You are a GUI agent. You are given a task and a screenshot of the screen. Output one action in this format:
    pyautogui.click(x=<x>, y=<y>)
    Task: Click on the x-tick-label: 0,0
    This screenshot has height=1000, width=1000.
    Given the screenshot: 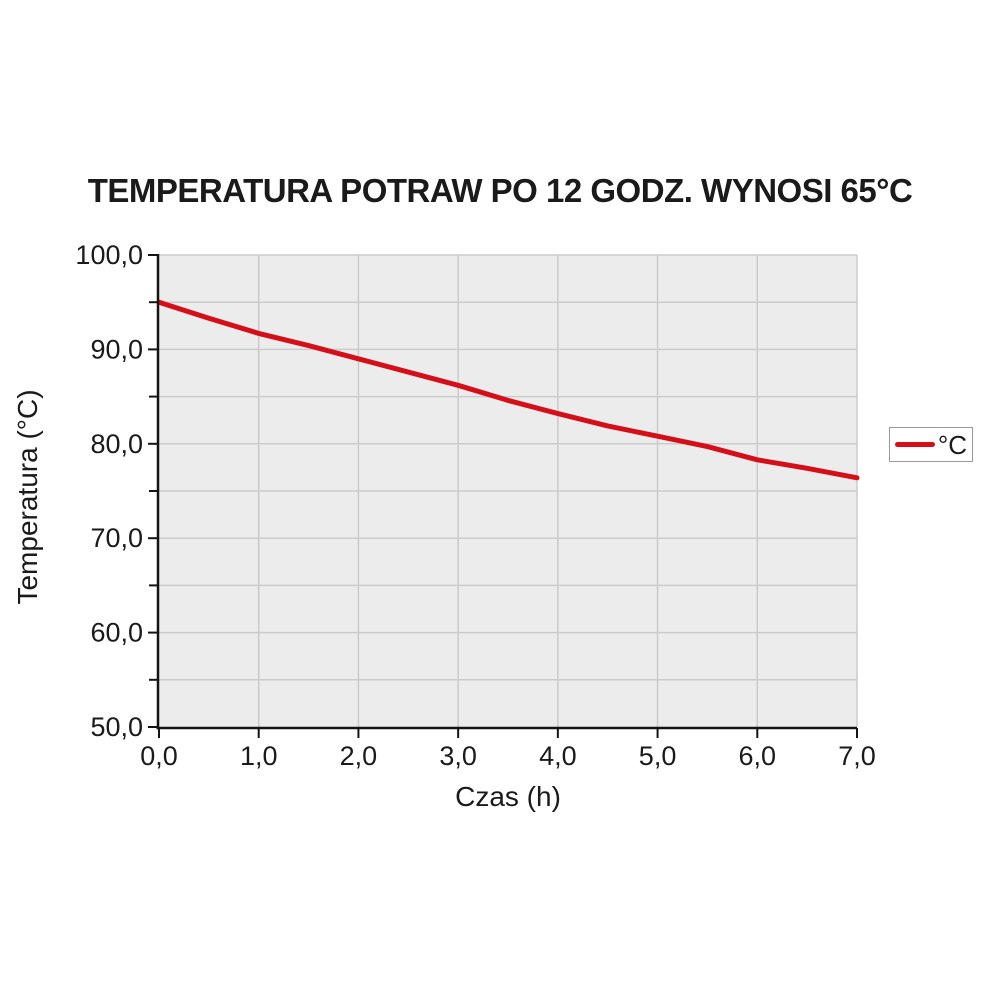 What is the action you would take?
    pyautogui.click(x=159, y=756)
    